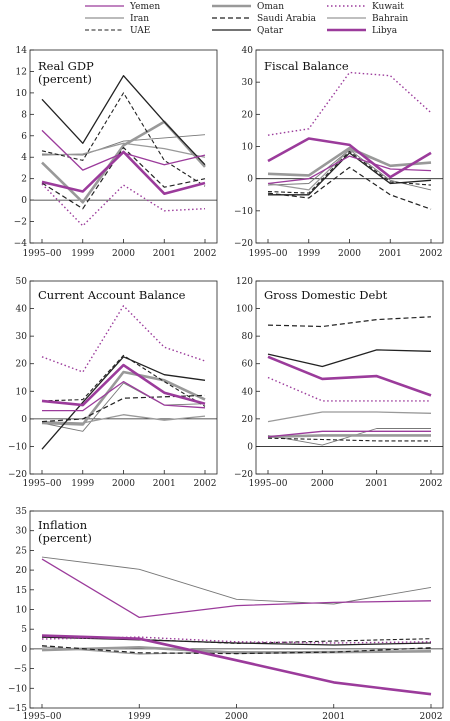 The height and width of the screenshot is (721, 450). Describe the element at coordinates (21, 244) in the screenshot. I see `y-tick-label: −4` at that location.